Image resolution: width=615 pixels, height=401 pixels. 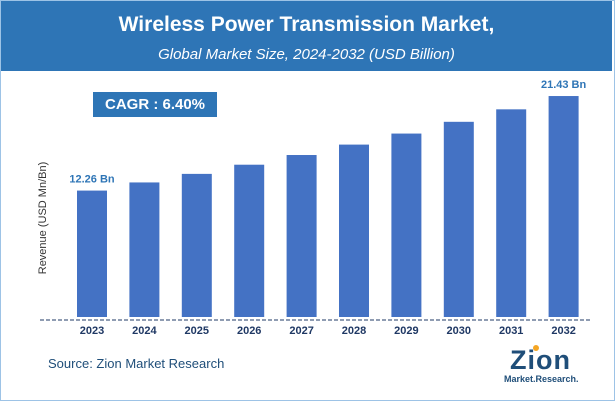 I want to click on bar-2027, so click(x=301, y=236).